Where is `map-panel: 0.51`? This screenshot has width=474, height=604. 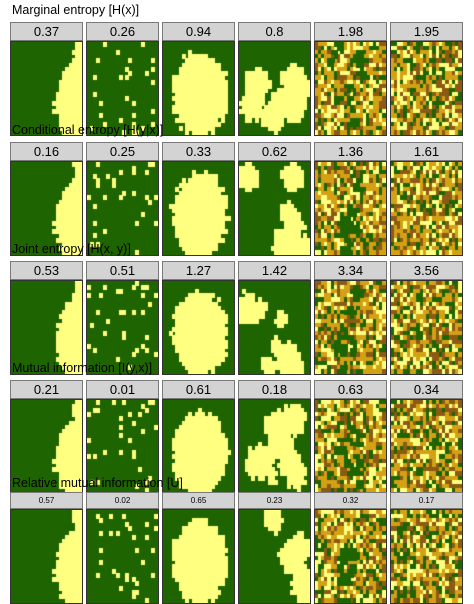
map-panel: 0.51 is located at coordinates (122, 318).